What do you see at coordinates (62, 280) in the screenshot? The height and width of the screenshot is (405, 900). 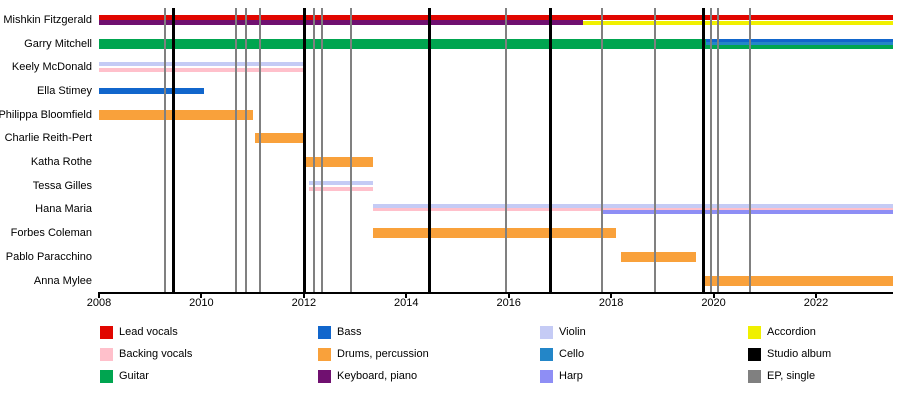 I see `member-label: Anna Mylee` at bounding box center [62, 280].